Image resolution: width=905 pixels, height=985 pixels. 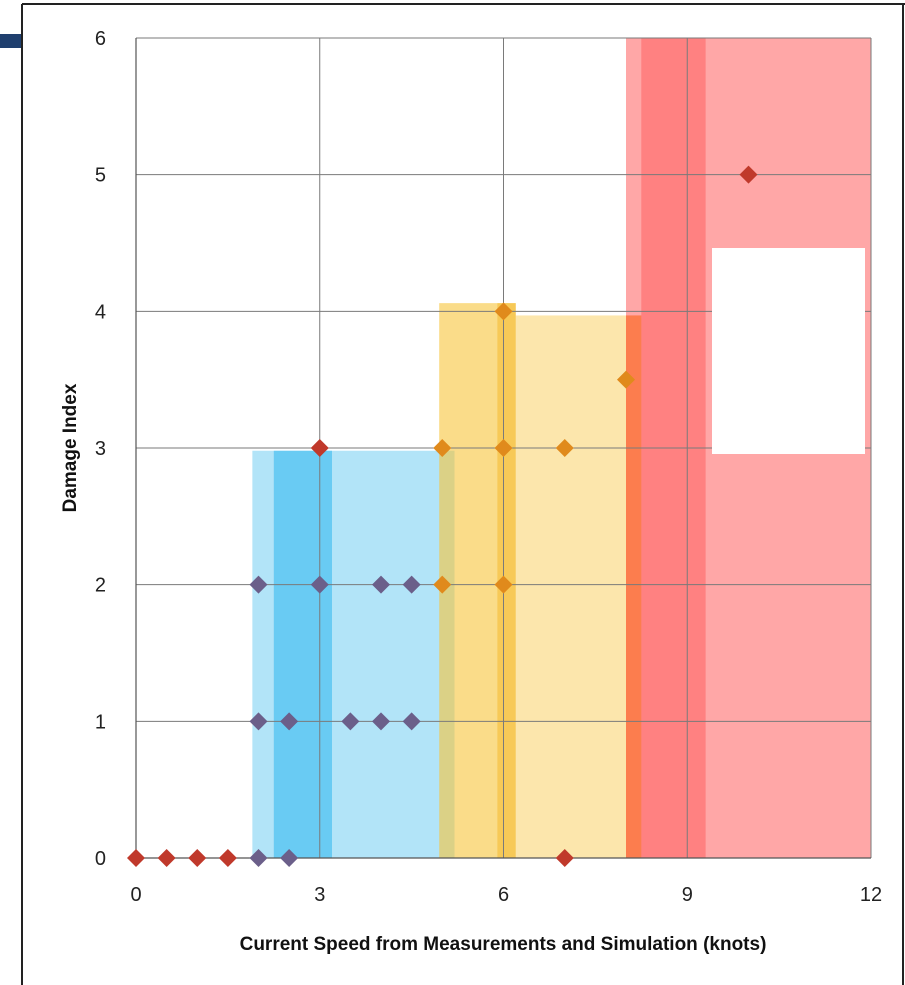 What do you see at coordinates (100, 312) in the screenshot?
I see `y-tick-label-4: 4` at bounding box center [100, 312].